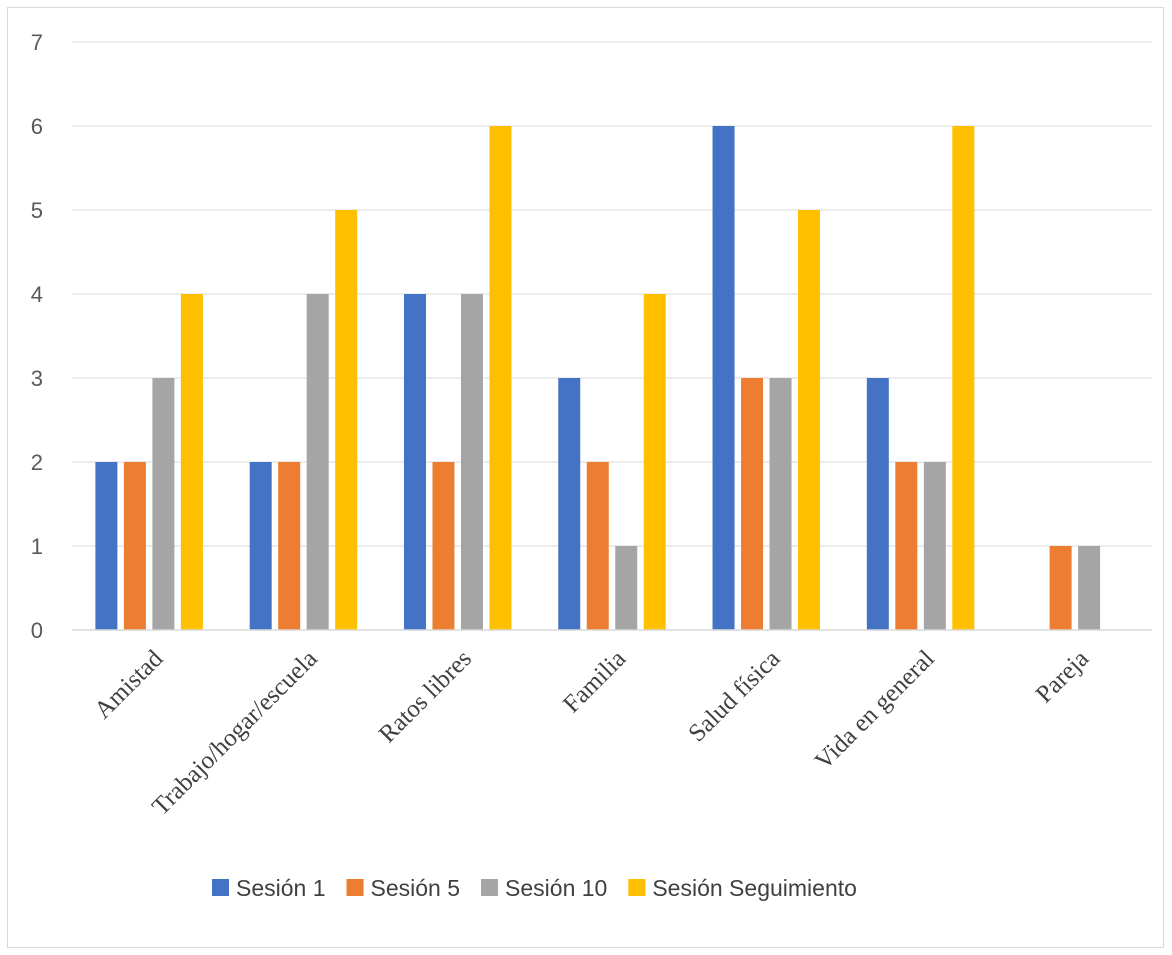  What do you see at coordinates (235, 733) in the screenshot?
I see `x-tick-label: Trabajo/hogar/escuela` at bounding box center [235, 733].